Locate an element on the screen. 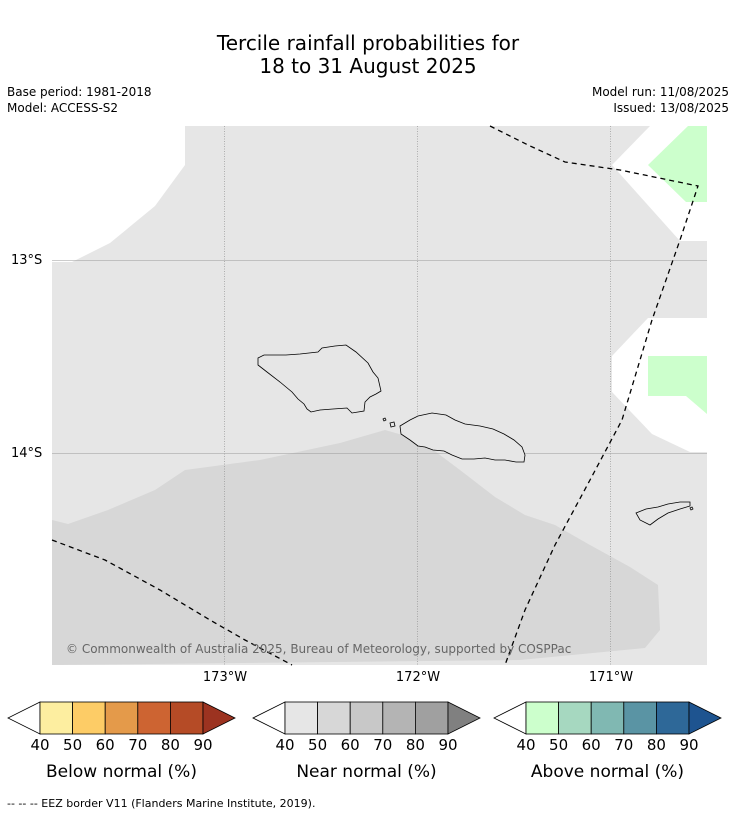  below-colorbar-under-arrow is located at coordinates (24, 718).